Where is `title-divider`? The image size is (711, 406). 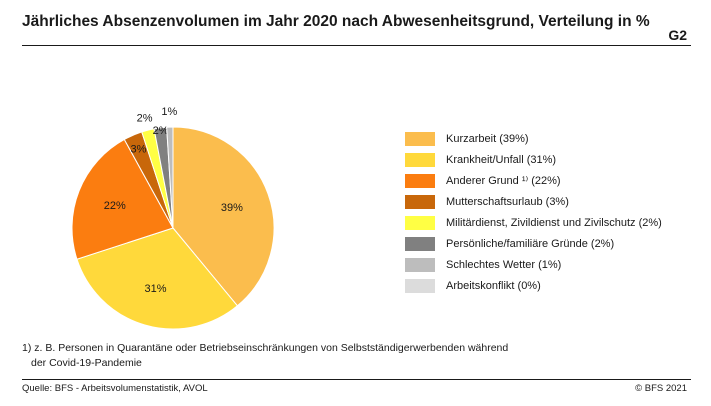
title-divider is located at coordinates (356, 45).